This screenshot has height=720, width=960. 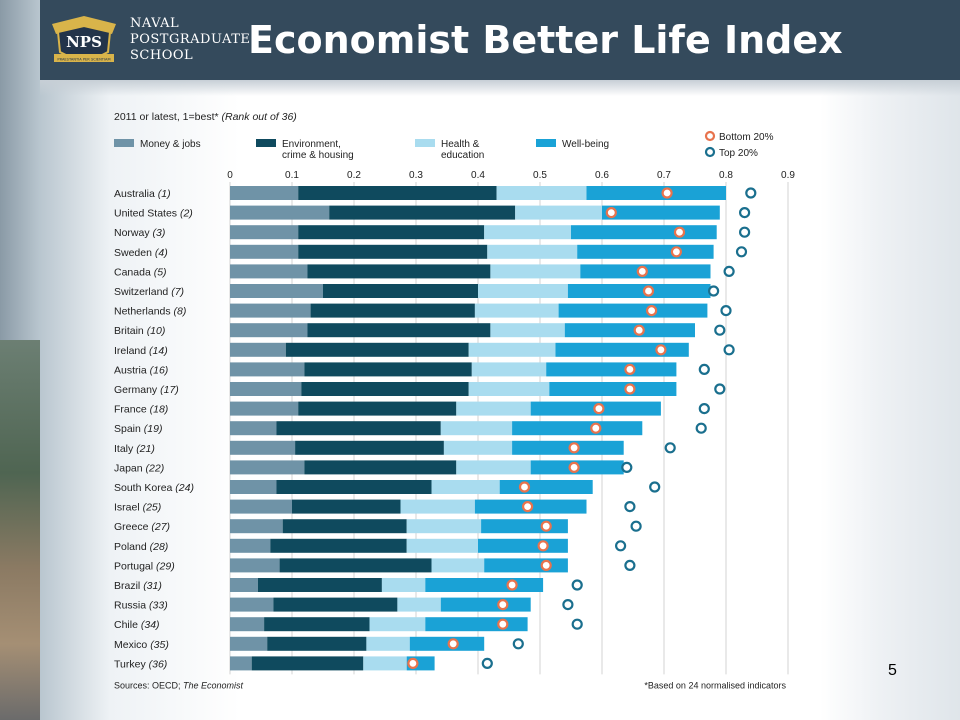 I want to click on country-name: Netherlands, so click(x=144, y=312).